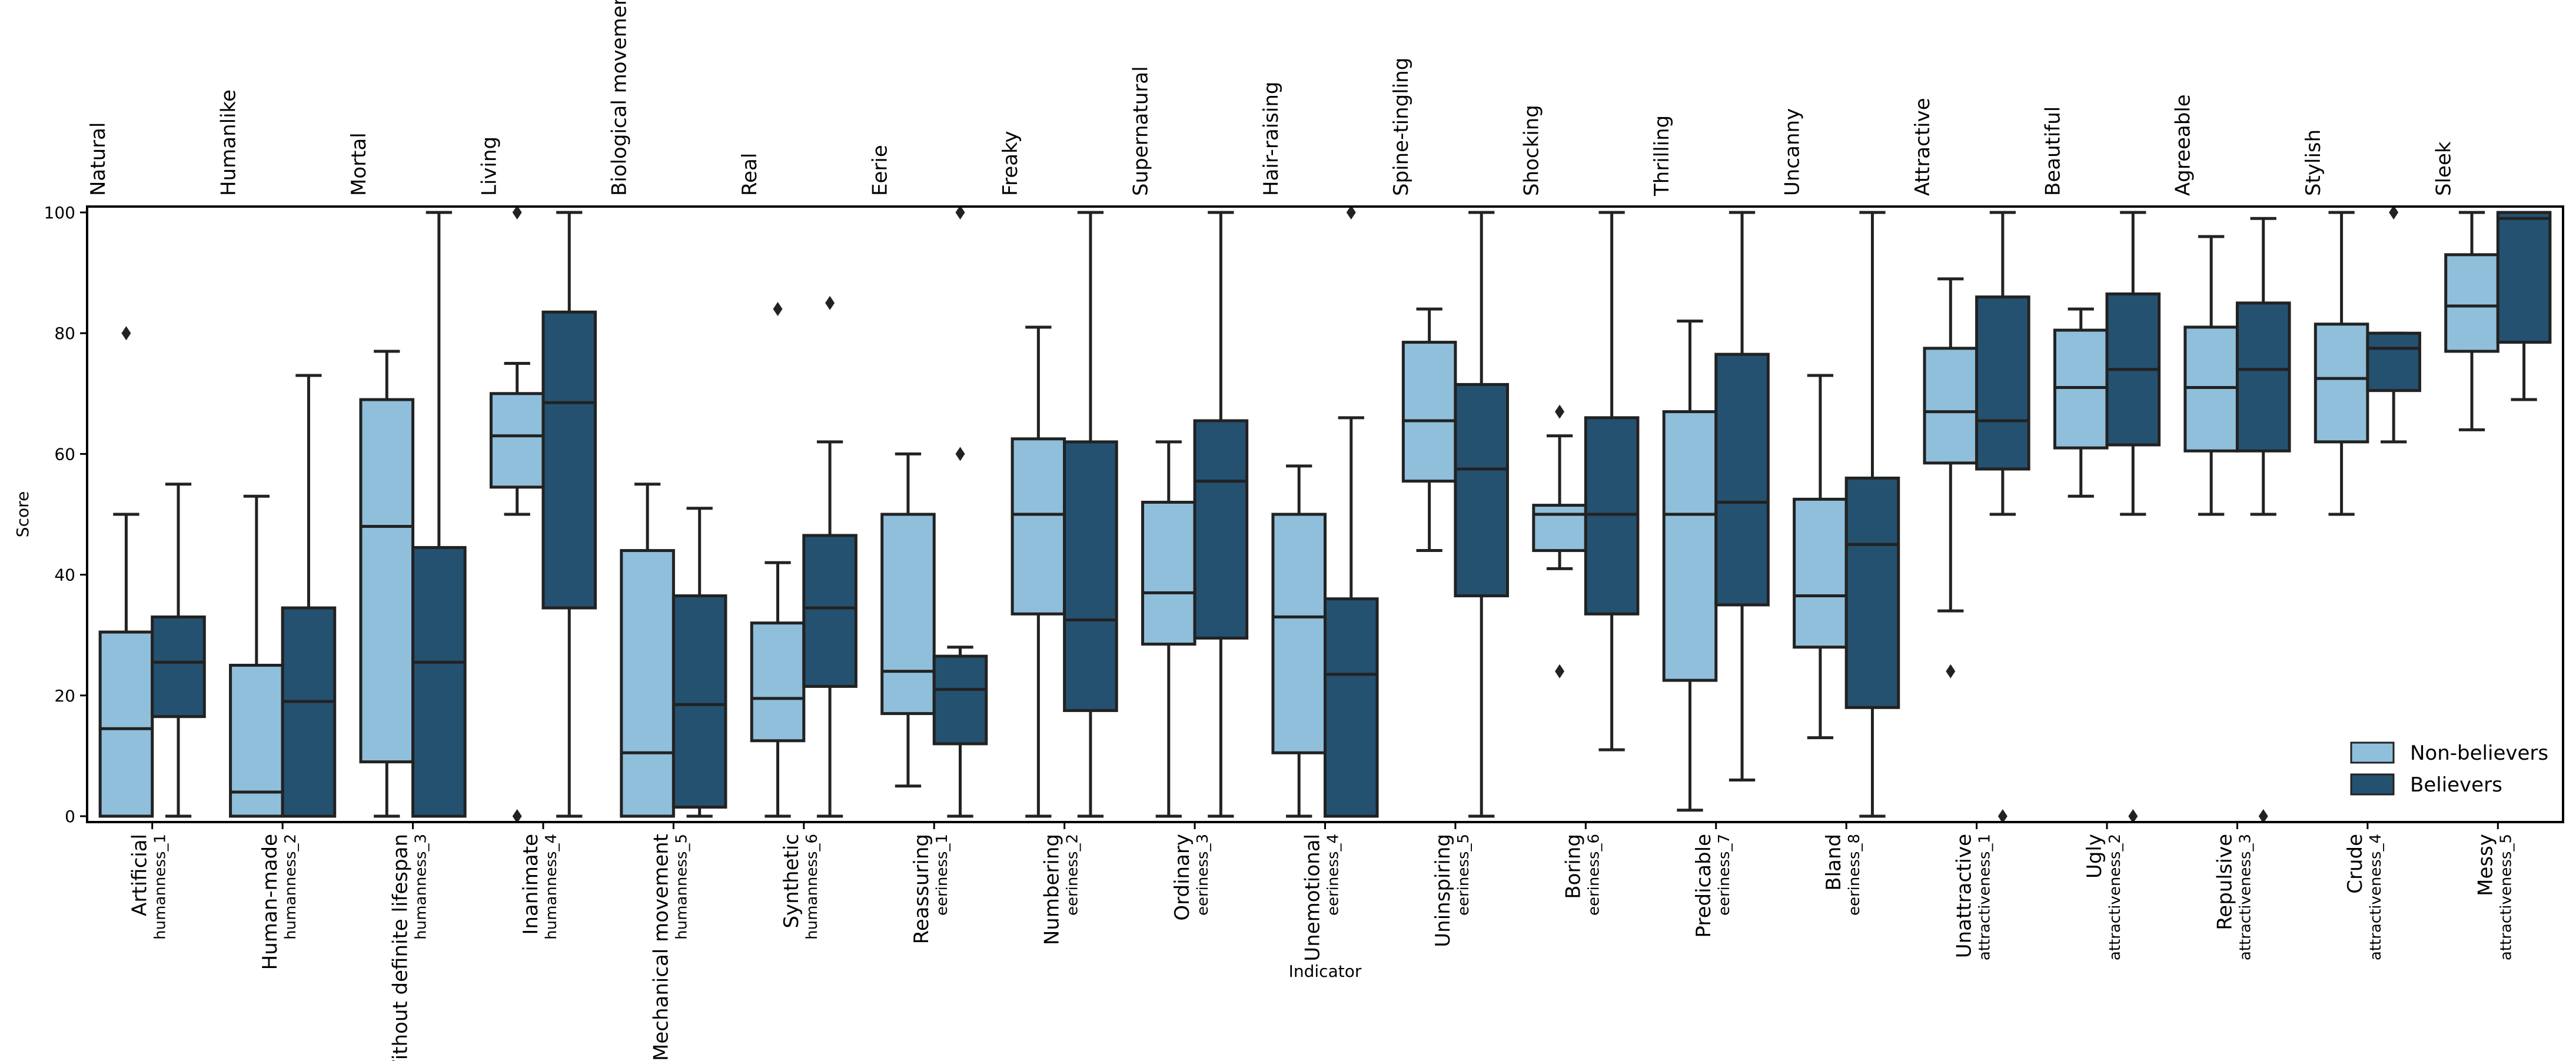 The image size is (2576, 1061). What do you see at coordinates (401, 947) in the screenshot?
I see `bottom-indicator-label: Without definite lifespan` at bounding box center [401, 947].